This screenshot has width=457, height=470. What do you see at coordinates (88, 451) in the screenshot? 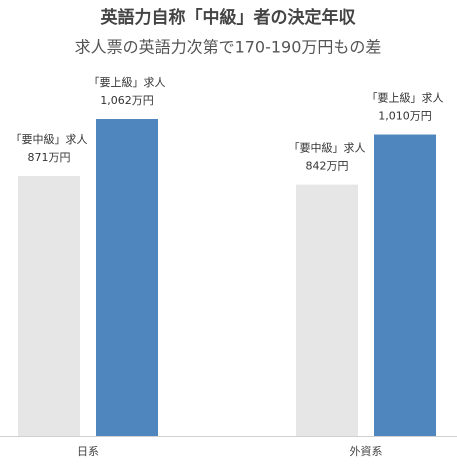
I see `x-tick-label: 日系` at bounding box center [88, 451].